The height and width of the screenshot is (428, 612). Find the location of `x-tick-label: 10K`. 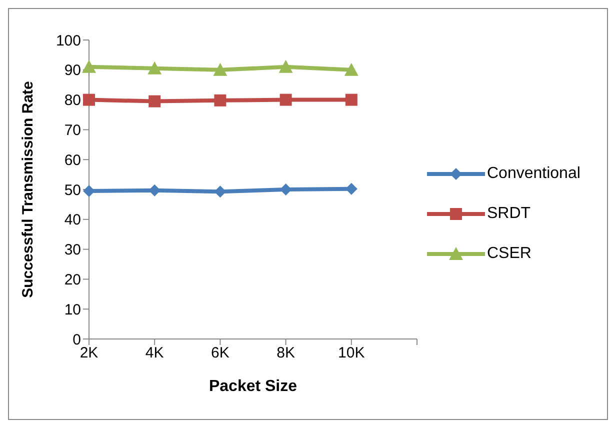

x-tick-label: 10K is located at coordinates (351, 353).